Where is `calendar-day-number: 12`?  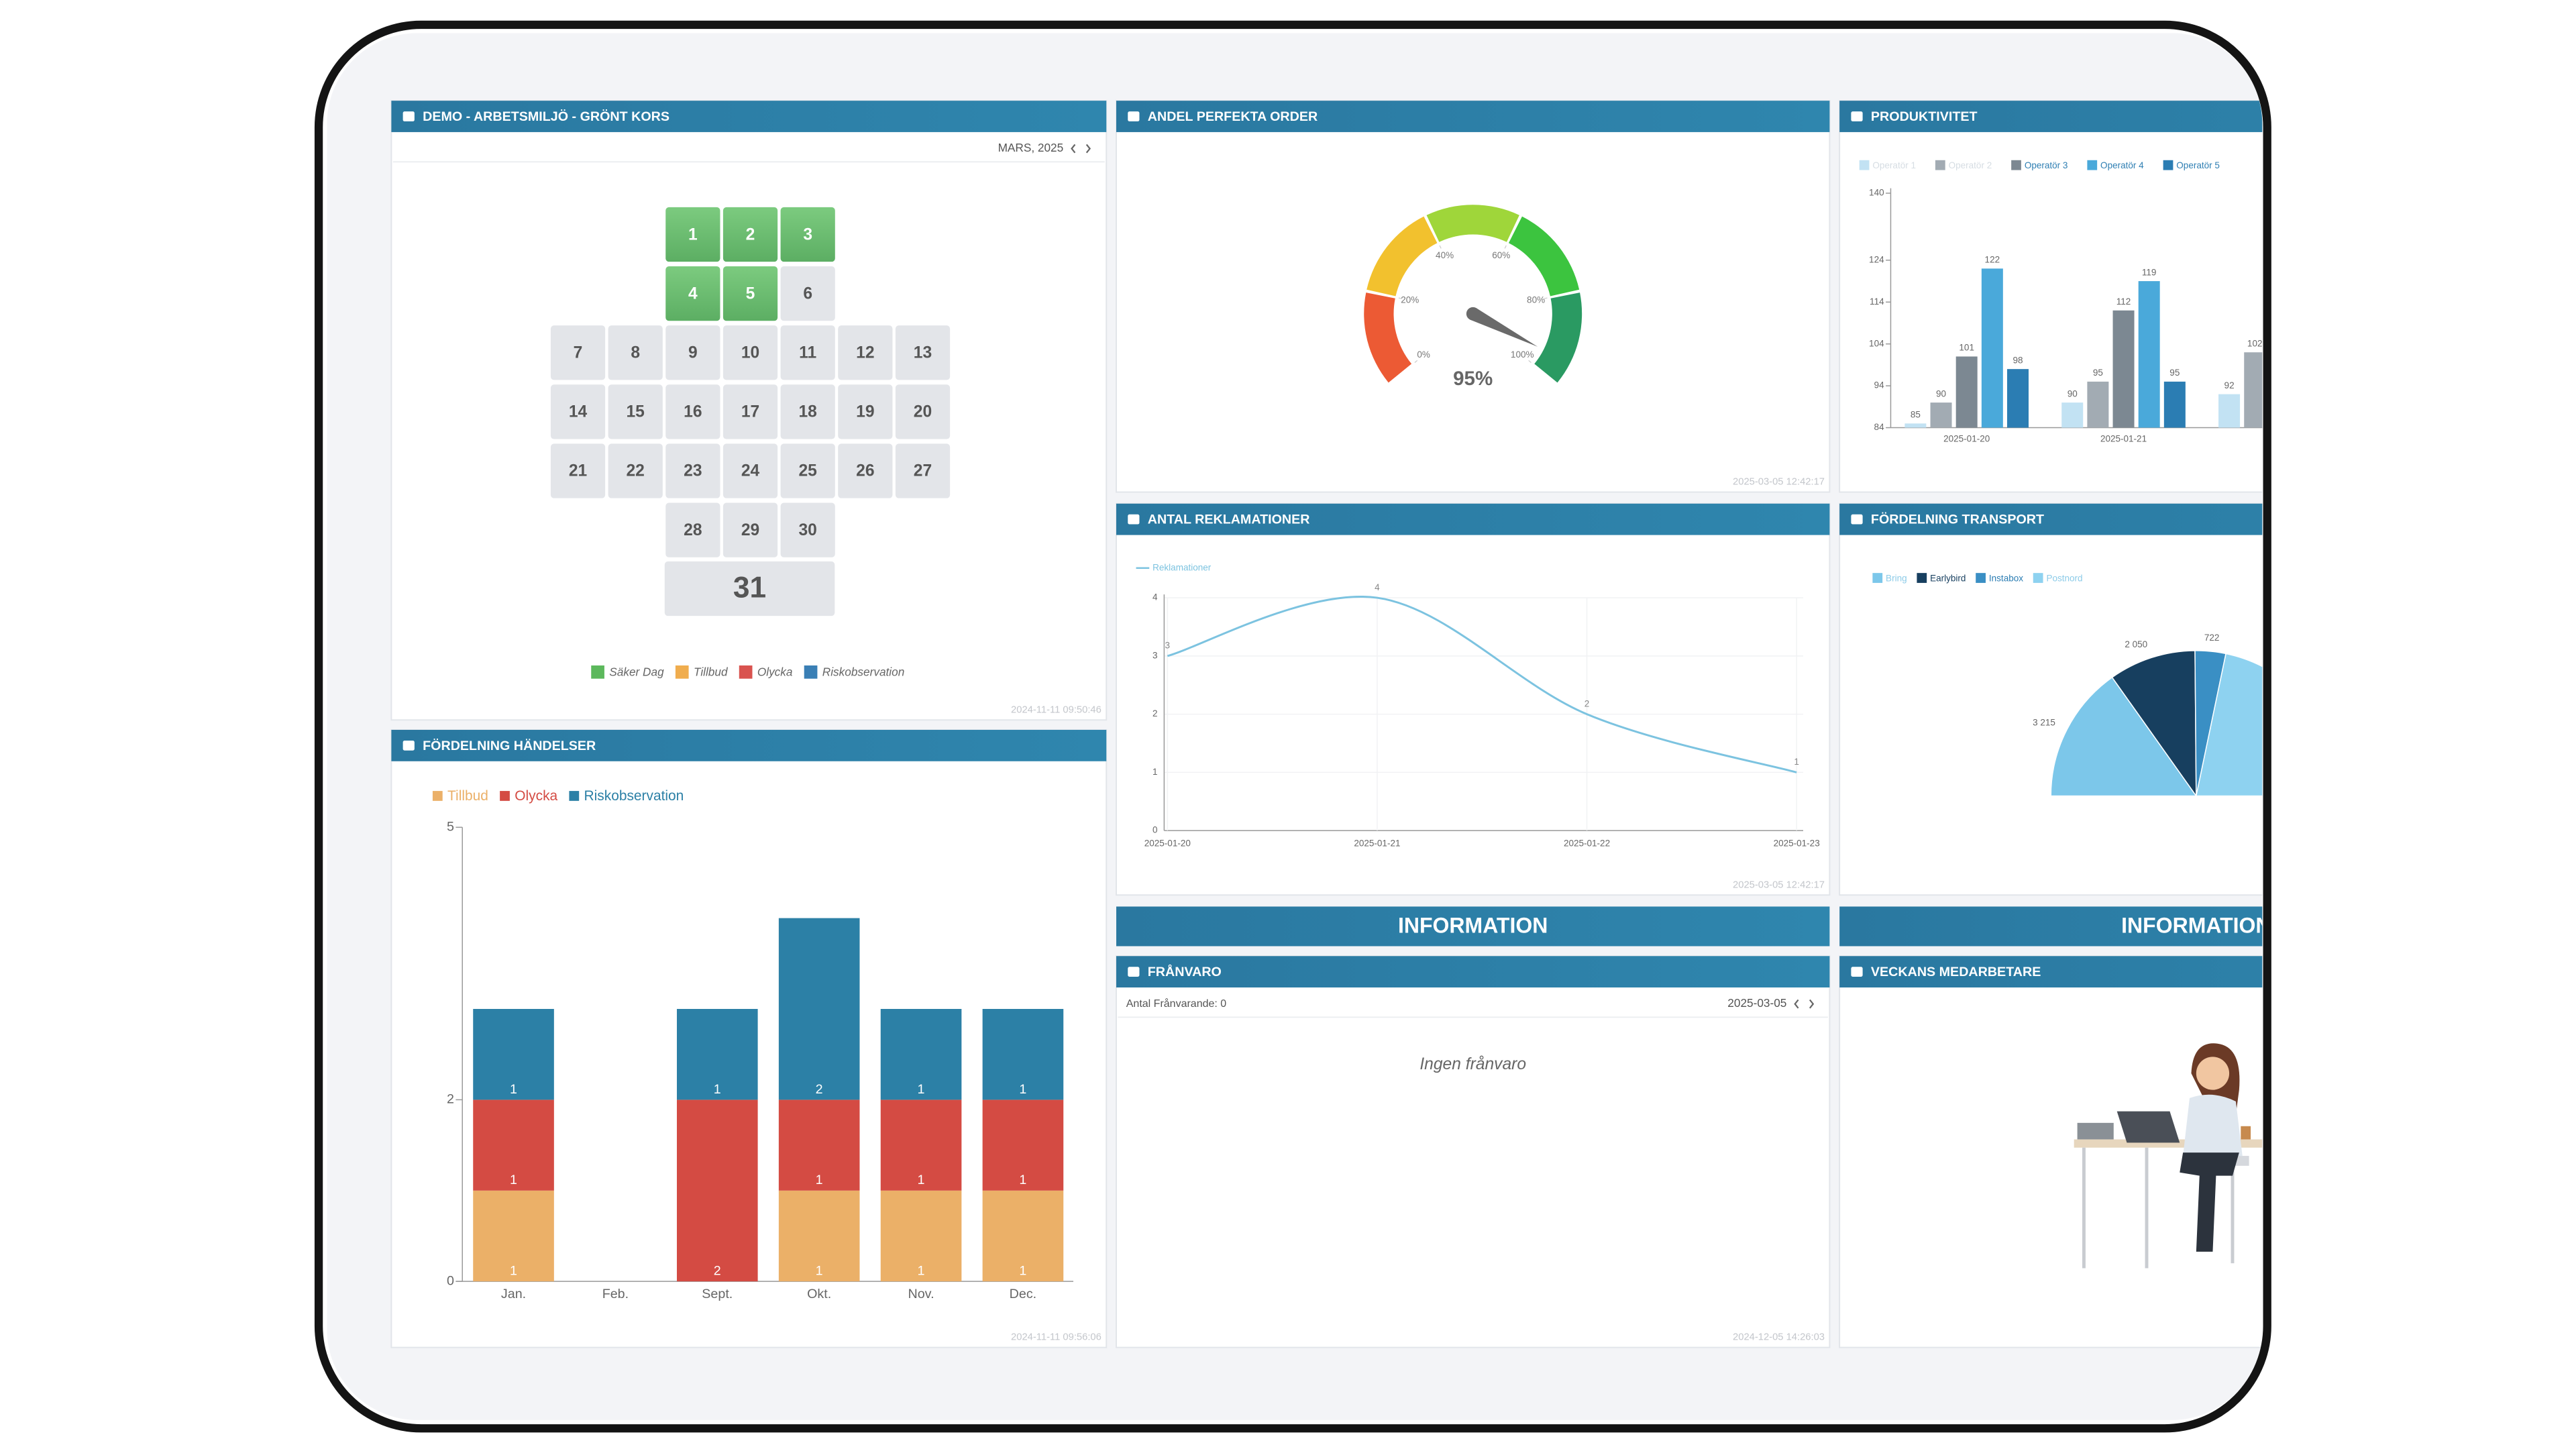 calendar-day-number: 12 is located at coordinates (865, 353).